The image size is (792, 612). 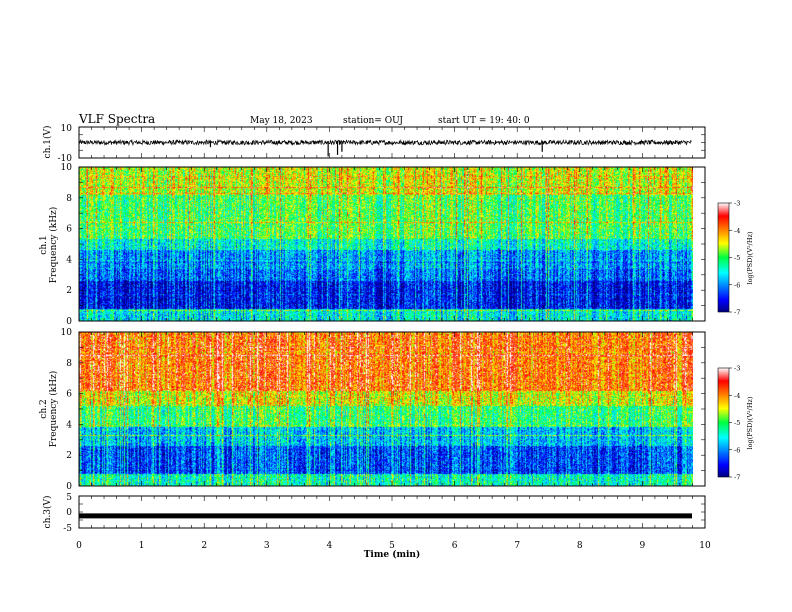 I want to click on time-axis-label: Time (min), so click(x=392, y=554).